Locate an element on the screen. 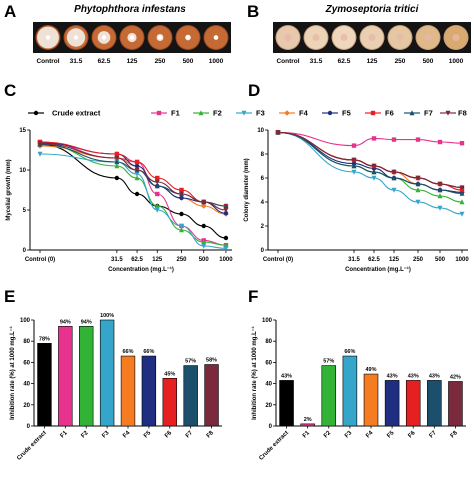 This screenshot has height=477, width=474. legend-label: F3 is located at coordinates (260, 113).